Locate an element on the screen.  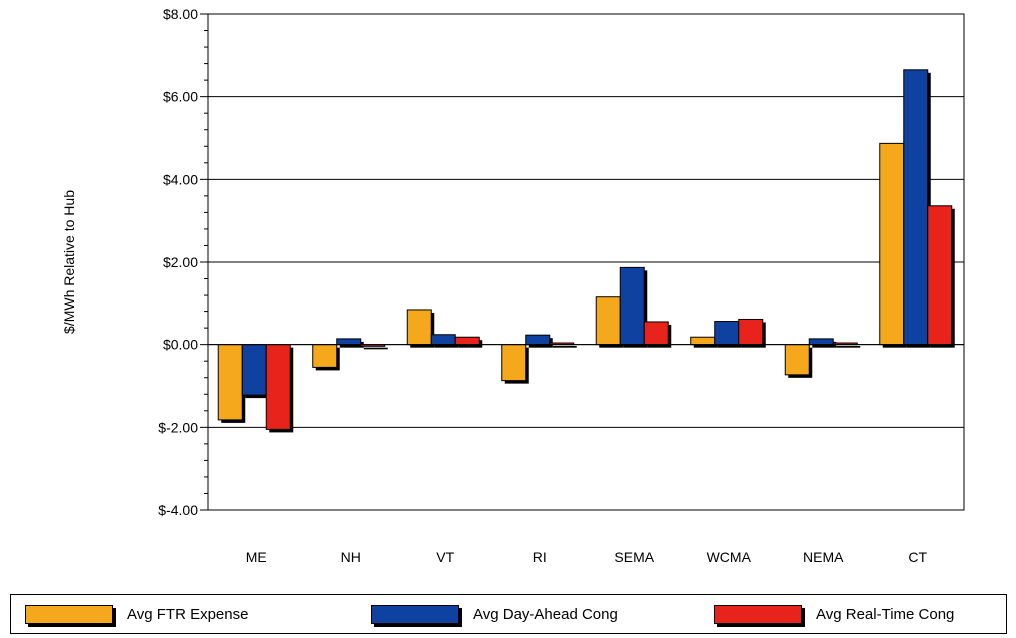
y-tick-label: $6.00 is located at coordinates (180, 97).